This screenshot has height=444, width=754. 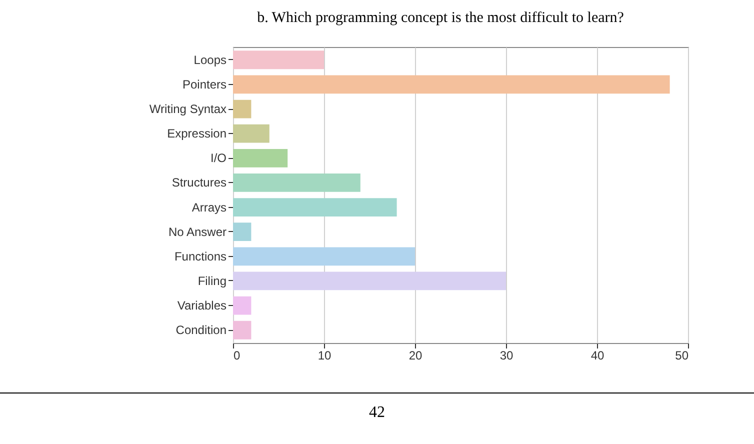 I want to click on y-tick-label: Filing, so click(x=212, y=281).